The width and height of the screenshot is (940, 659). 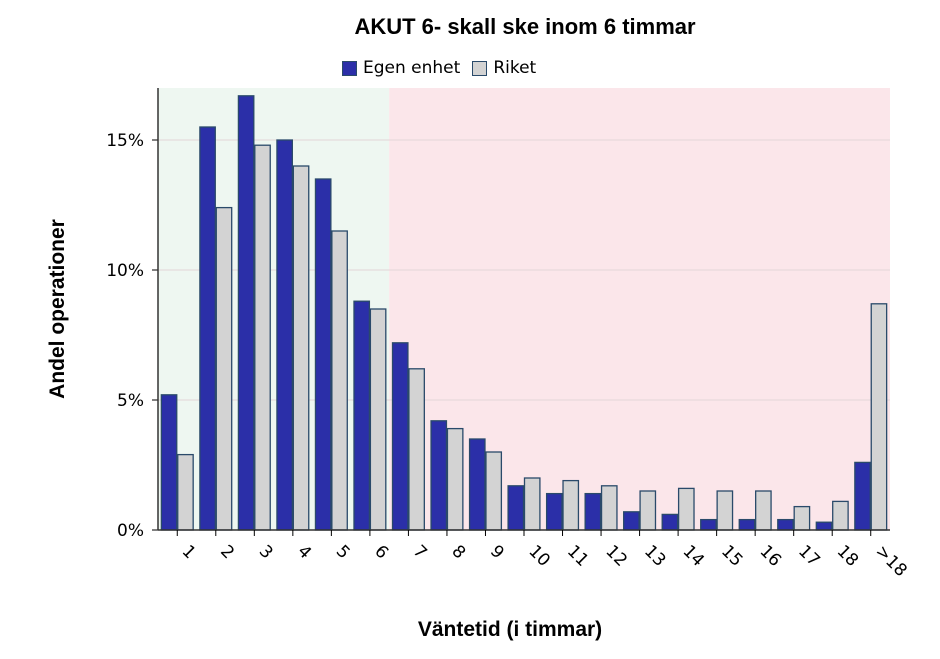 What do you see at coordinates (879, 417) in the screenshot?
I see `bar-riket-gt18` at bounding box center [879, 417].